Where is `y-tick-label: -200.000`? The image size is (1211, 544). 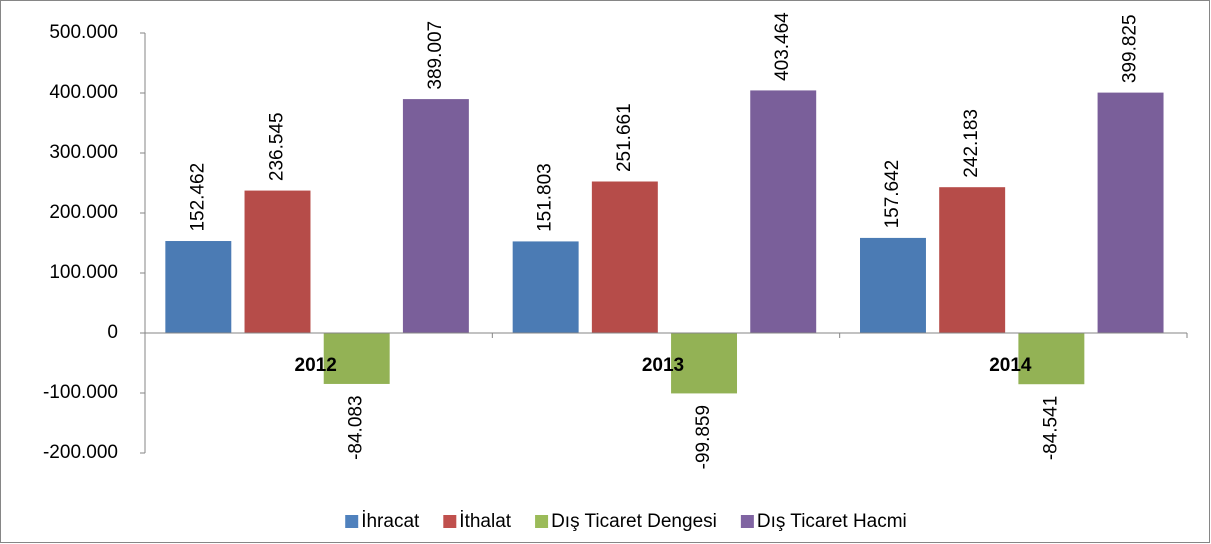 y-tick-label: -200.000 is located at coordinates (80, 452).